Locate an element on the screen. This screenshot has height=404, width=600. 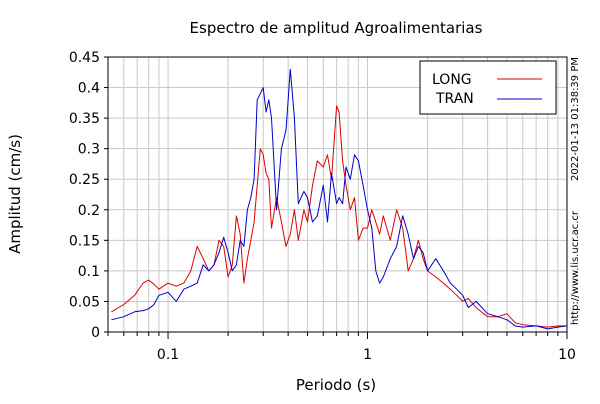
x-tick-label: 1 is located at coordinates (367, 355).